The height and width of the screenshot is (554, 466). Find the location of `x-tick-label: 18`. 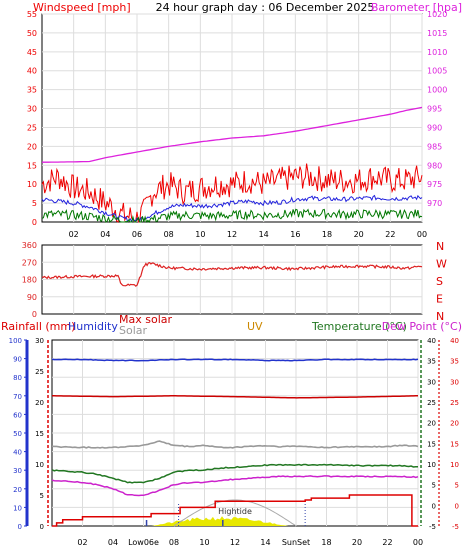

x-tick-label: 18 is located at coordinates (326, 542).